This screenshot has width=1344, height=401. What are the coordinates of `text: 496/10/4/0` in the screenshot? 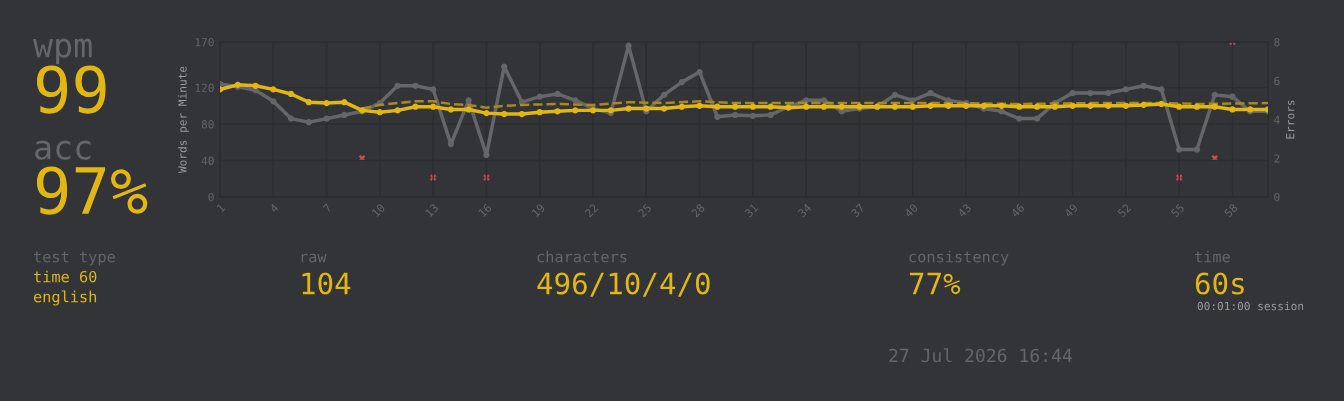 It's located at (623, 284).